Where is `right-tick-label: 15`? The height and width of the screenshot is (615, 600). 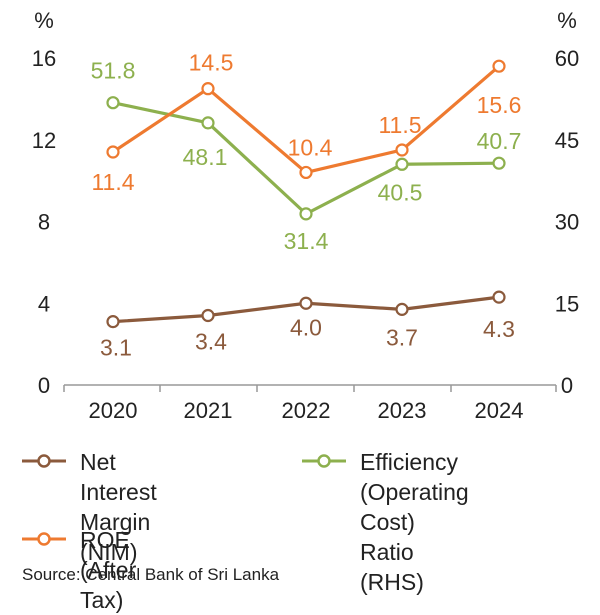
right-tick-label: 15 is located at coordinates (567, 303).